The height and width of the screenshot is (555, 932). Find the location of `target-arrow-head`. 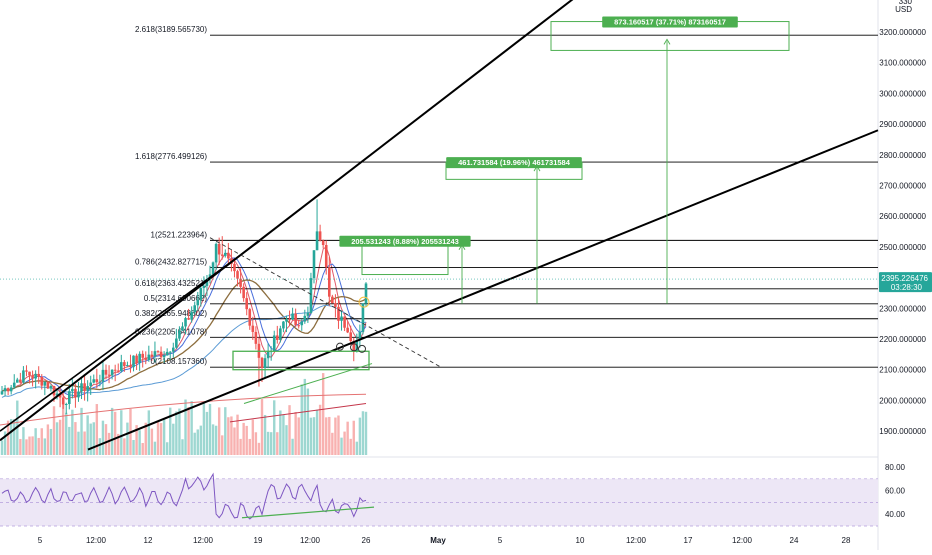

target-arrow-head is located at coordinates (667, 41).